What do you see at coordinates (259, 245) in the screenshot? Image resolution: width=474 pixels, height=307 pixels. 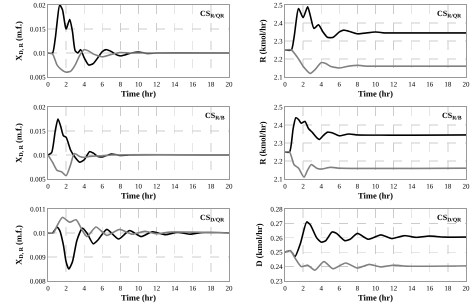 I see `y-axis-title: D (kmol/hr)` at bounding box center [259, 245].